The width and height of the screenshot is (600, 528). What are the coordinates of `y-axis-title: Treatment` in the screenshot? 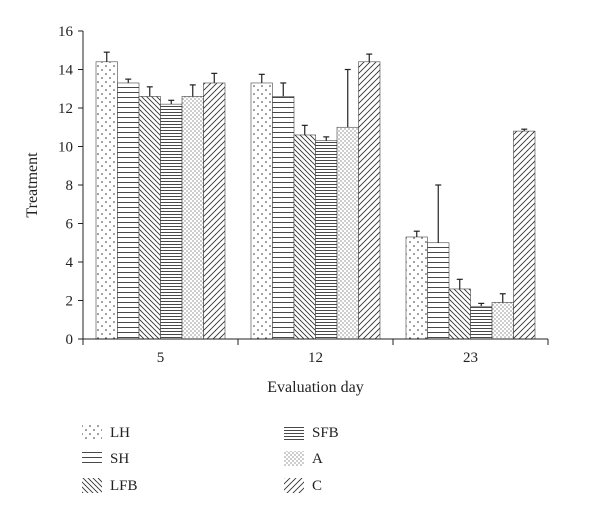 It's located at (32, 185).